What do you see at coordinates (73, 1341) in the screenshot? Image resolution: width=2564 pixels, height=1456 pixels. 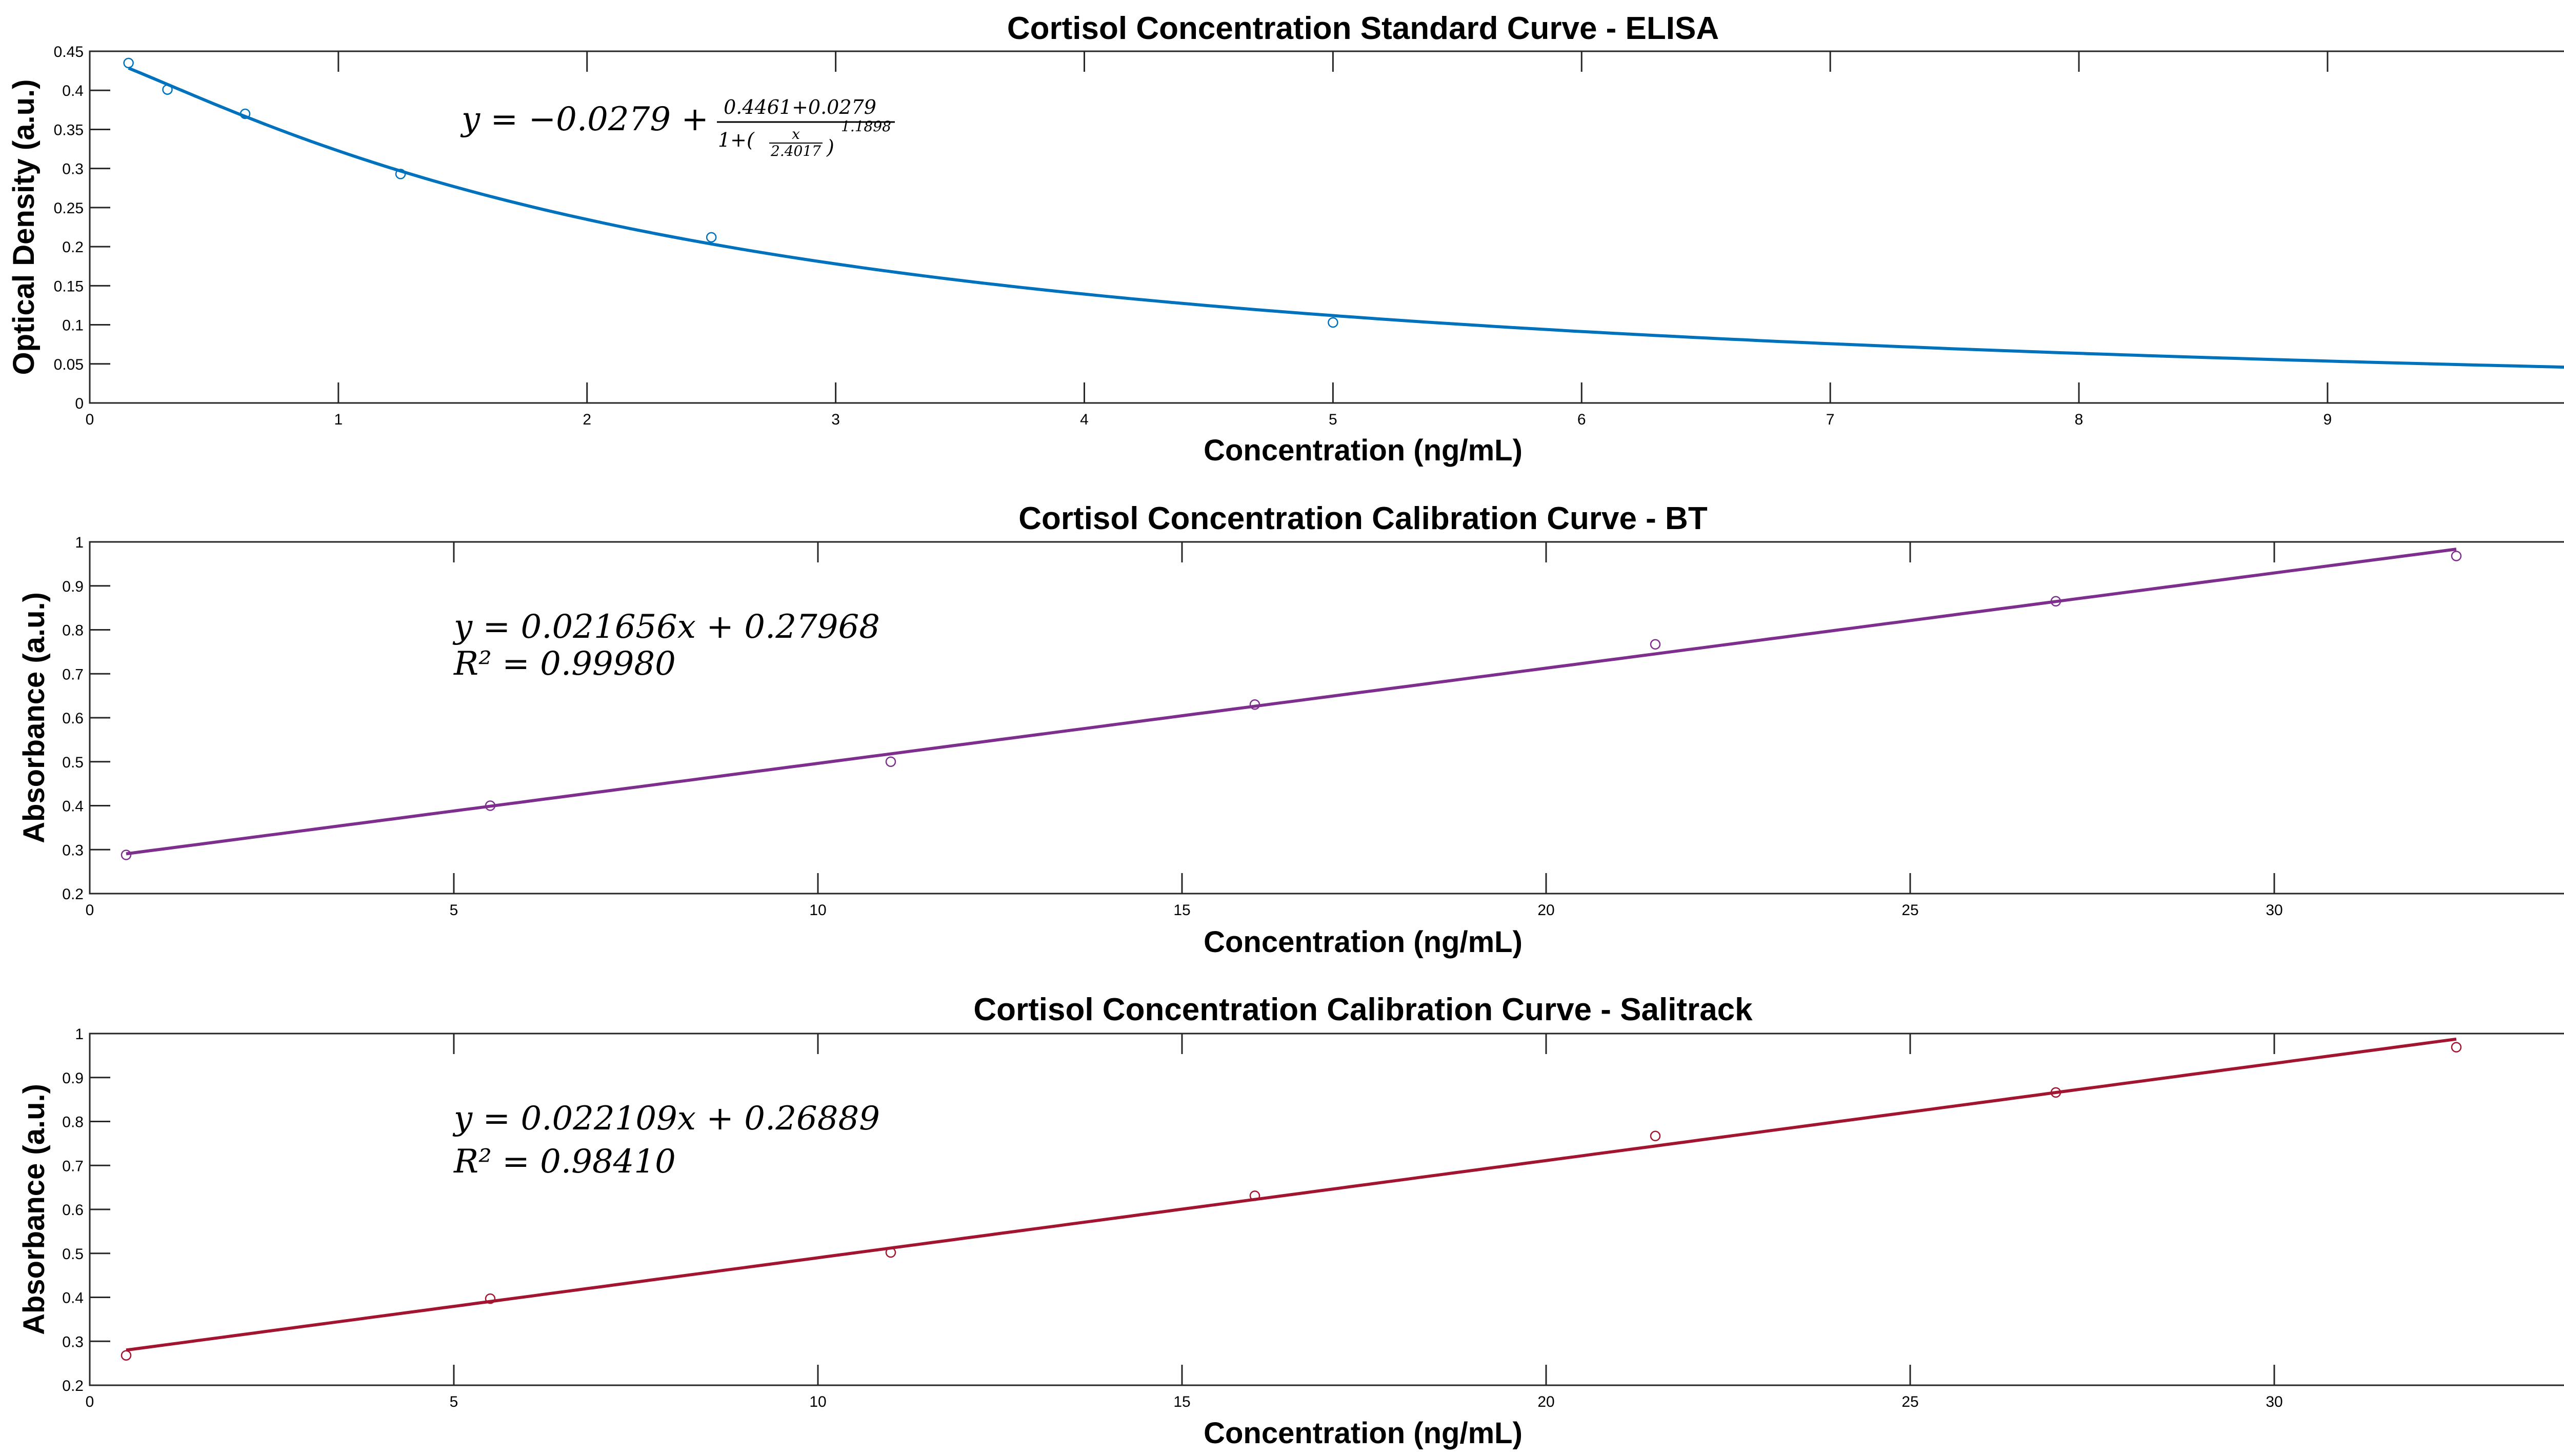 I see `salitrack-y-tick-label: 0.3` at bounding box center [73, 1341].